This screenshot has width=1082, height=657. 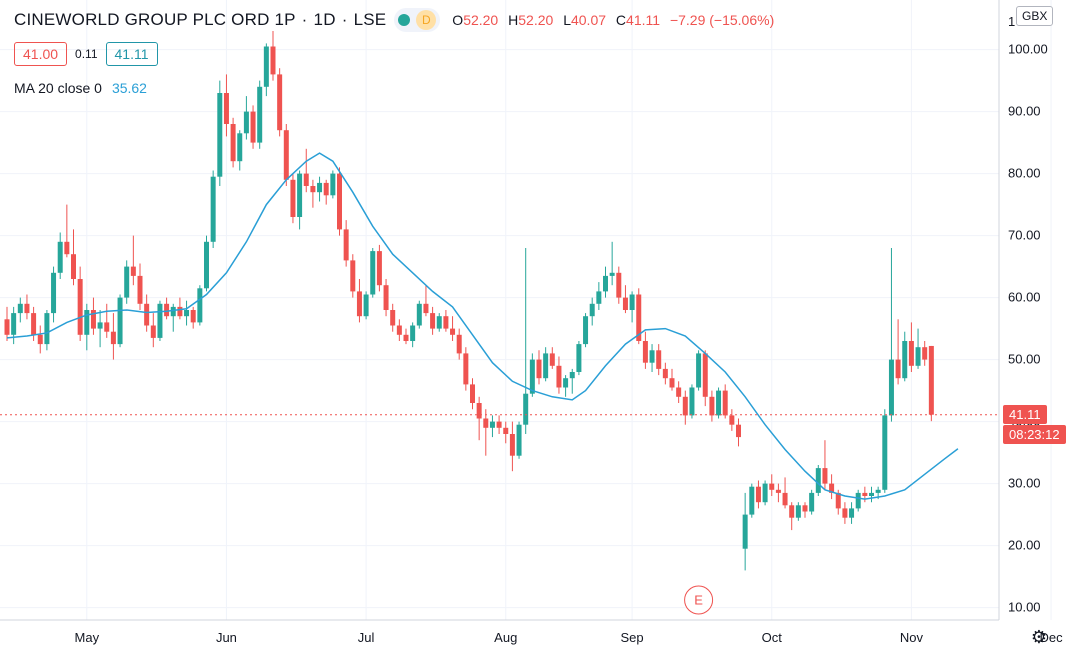 What do you see at coordinates (417, 20) in the screenshot?
I see `status-pill: D` at bounding box center [417, 20].